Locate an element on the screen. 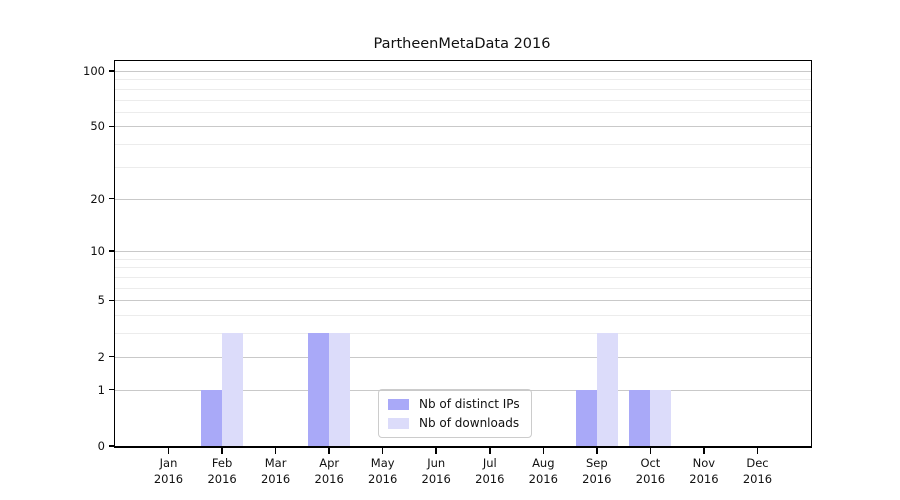  x-axis-label-month: Dec is located at coordinates (757, 463).